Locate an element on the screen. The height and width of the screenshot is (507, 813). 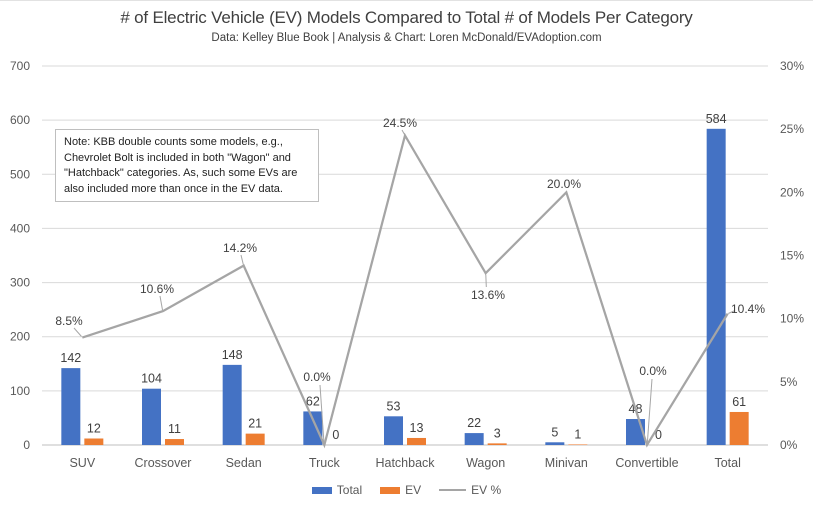
right-axis-tick-label: 30% is located at coordinates (792, 66).